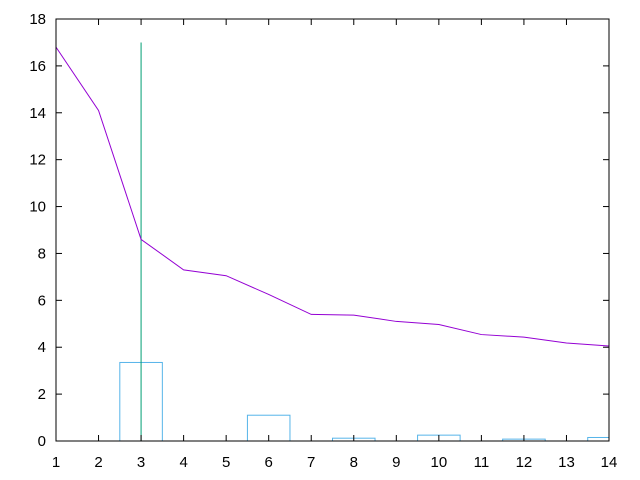 The width and height of the screenshot is (640, 480). Describe the element at coordinates (98, 462) in the screenshot. I see `x-tick-label: 2` at that location.